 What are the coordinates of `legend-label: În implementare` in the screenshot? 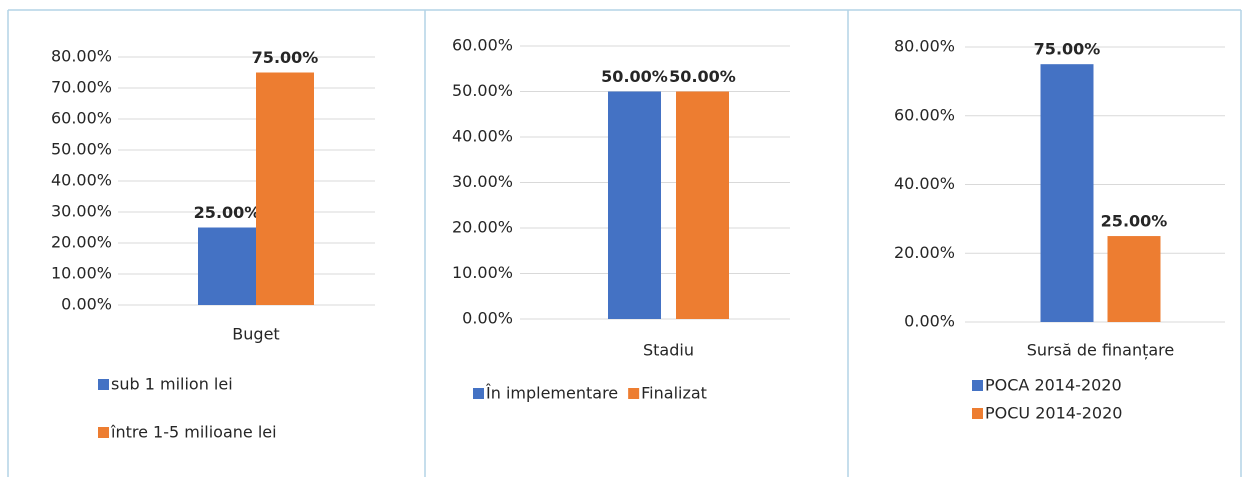 It's located at (551, 393).